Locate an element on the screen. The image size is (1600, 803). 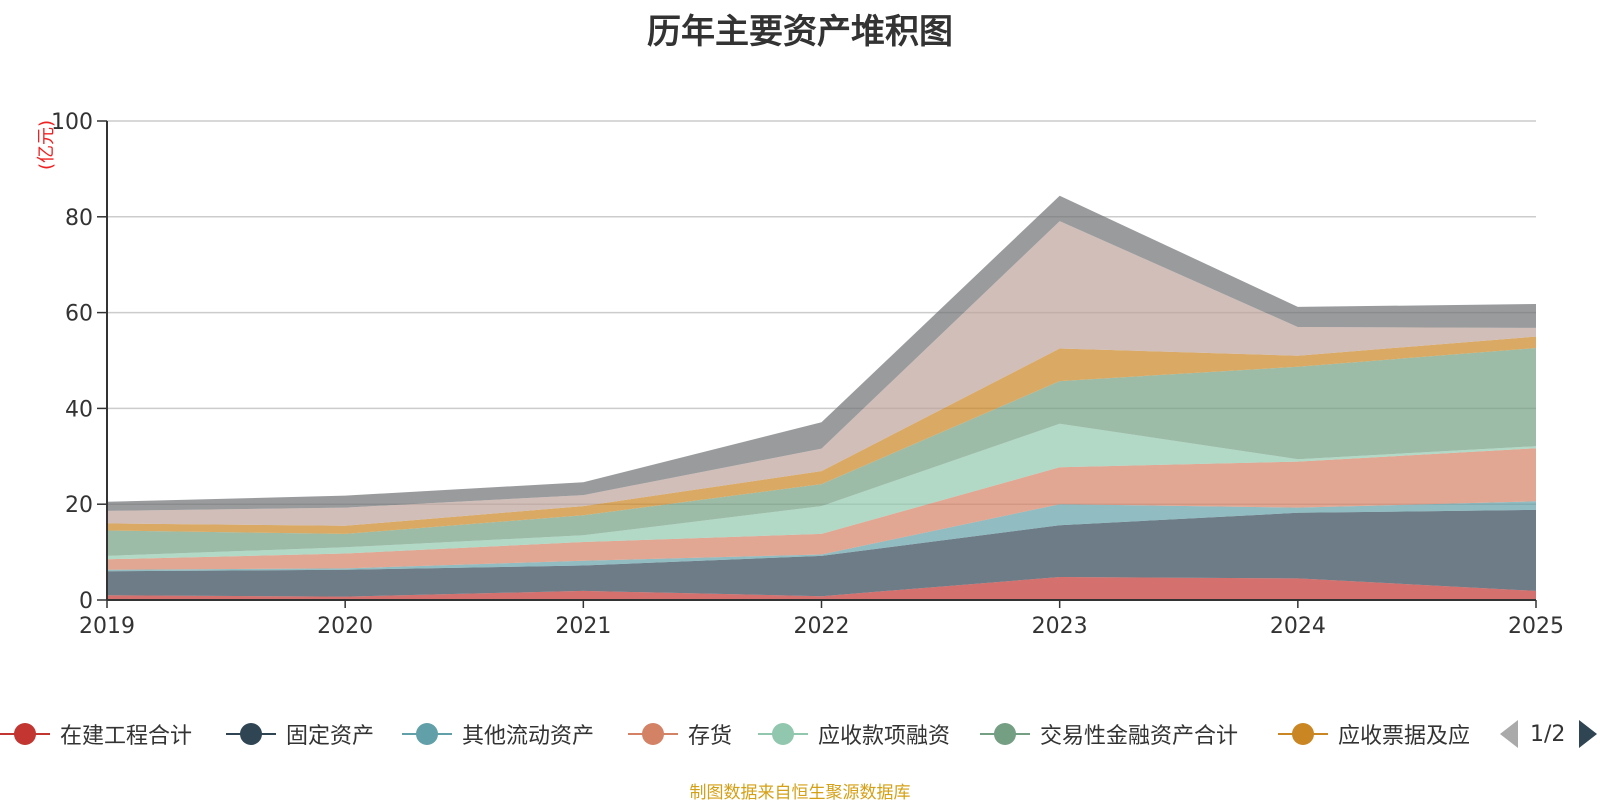
legend-item-2: 其他流动资产 is located at coordinates (498, 734).